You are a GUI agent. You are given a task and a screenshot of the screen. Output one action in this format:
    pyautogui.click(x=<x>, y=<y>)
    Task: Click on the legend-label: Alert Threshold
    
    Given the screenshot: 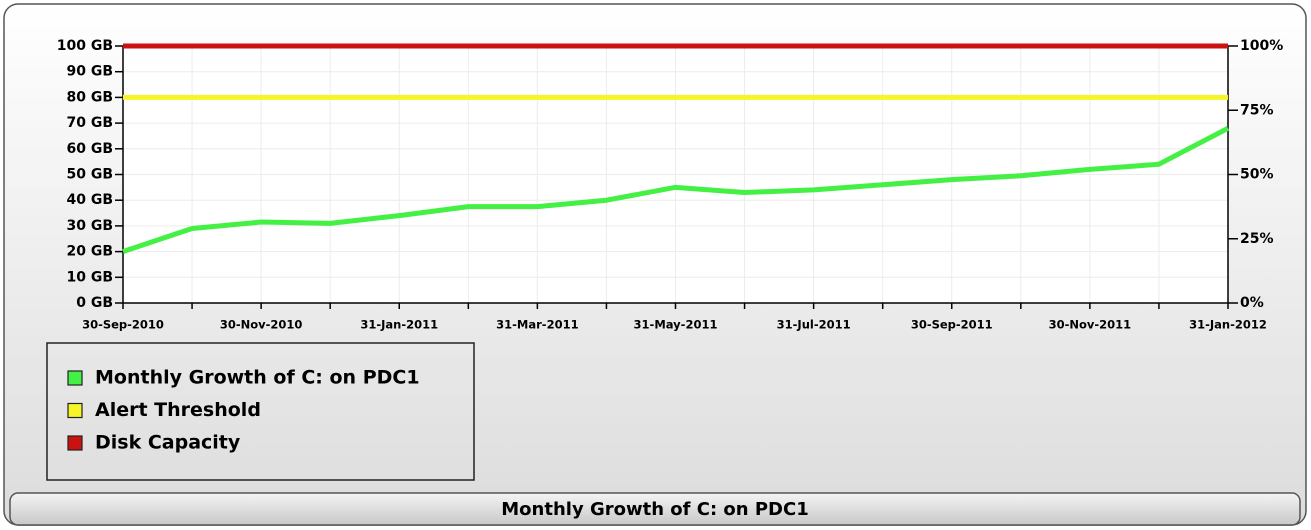 What is the action you would take?
    pyautogui.click(x=178, y=410)
    